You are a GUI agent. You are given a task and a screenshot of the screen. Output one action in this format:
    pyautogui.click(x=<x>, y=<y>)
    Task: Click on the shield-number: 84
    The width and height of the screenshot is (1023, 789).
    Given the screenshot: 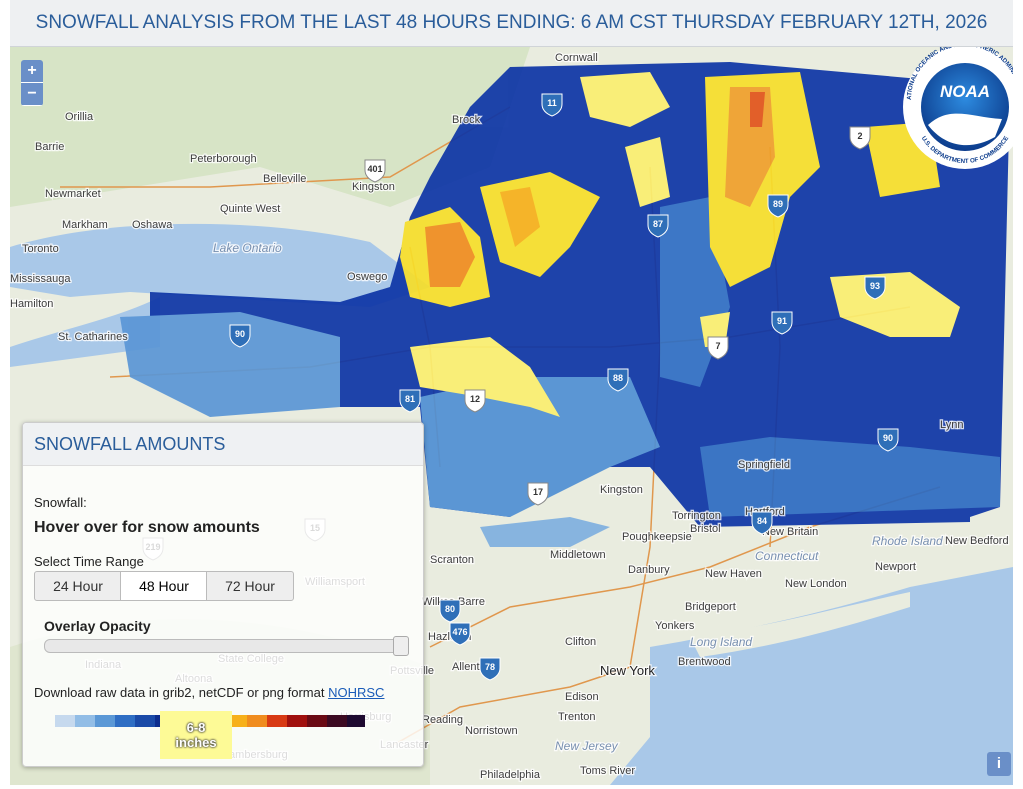 What is the action you would take?
    pyautogui.click(x=762, y=521)
    